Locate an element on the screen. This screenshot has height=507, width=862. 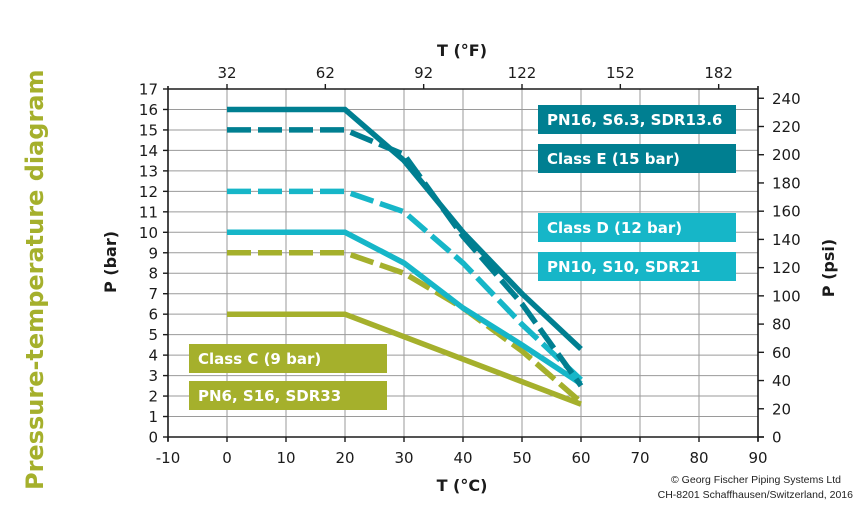
x-tick-label: 70 is located at coordinates (639, 458).